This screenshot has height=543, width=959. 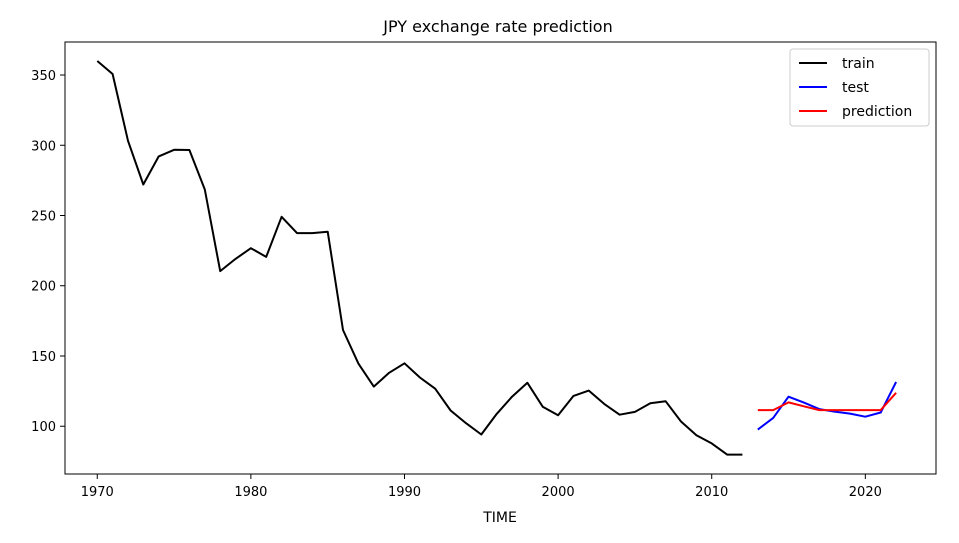 What do you see at coordinates (711, 492) in the screenshot?
I see `x-tick-label: 2010` at bounding box center [711, 492].